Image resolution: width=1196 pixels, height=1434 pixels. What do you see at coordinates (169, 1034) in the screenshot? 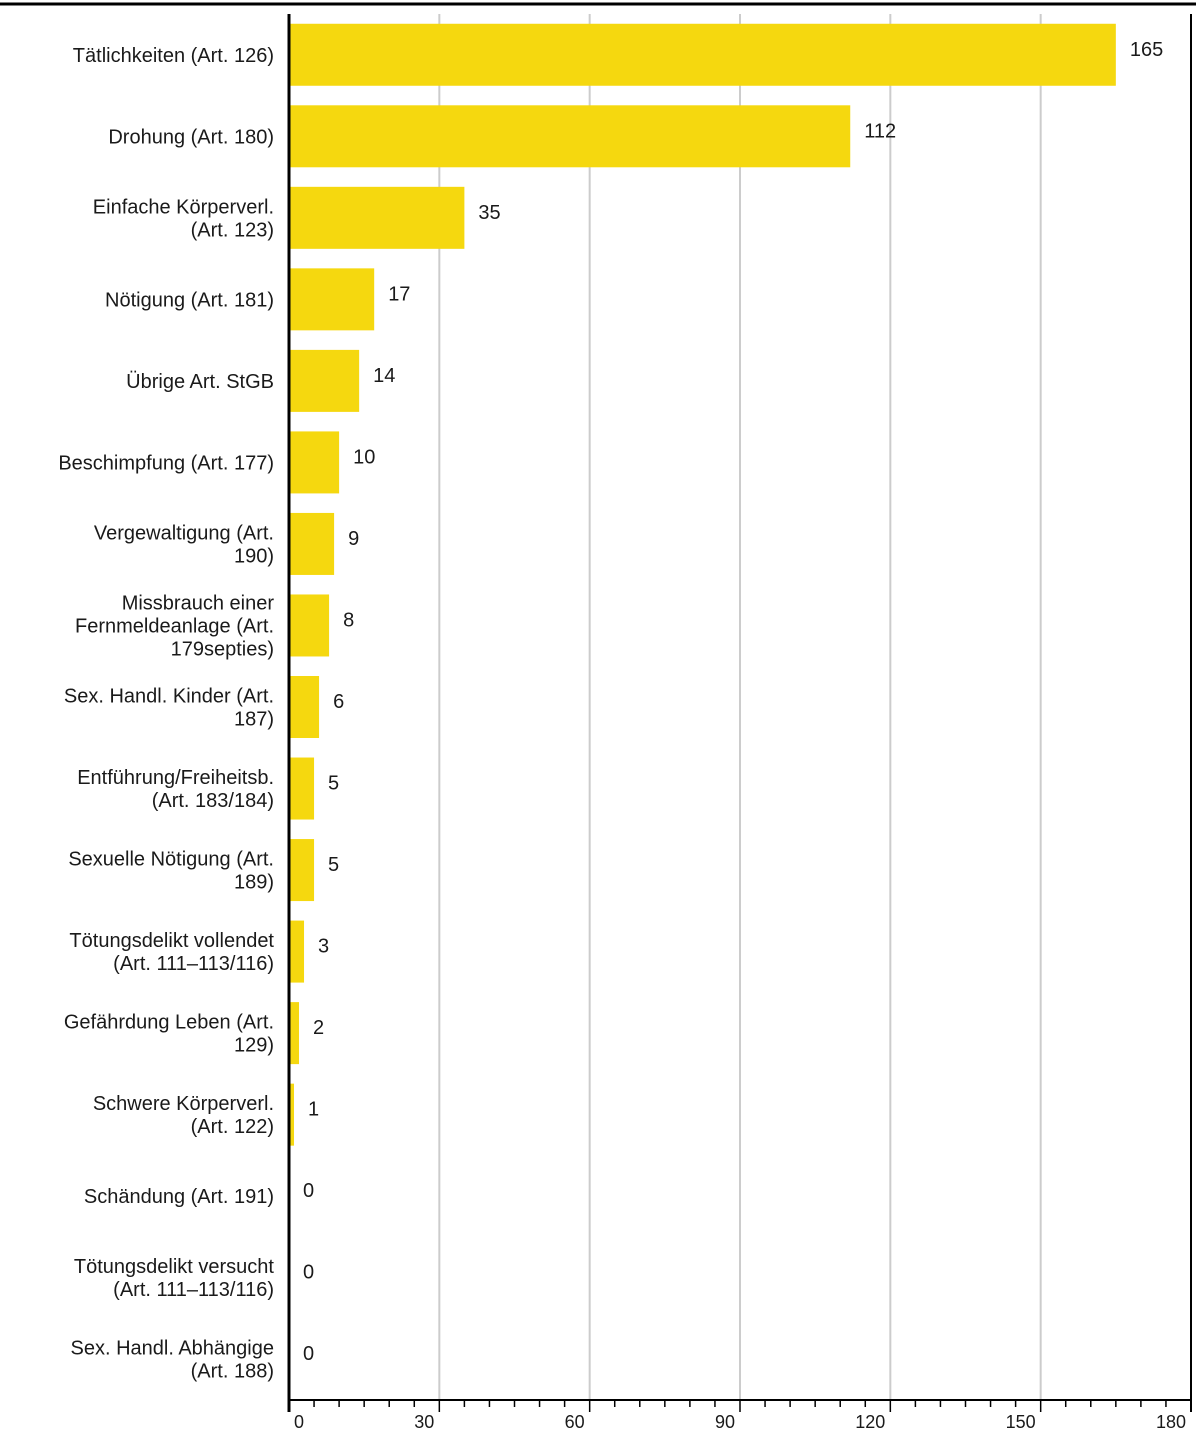
I see `category-label: Gefährdung Leben (Art. 129)` at bounding box center [169, 1034].